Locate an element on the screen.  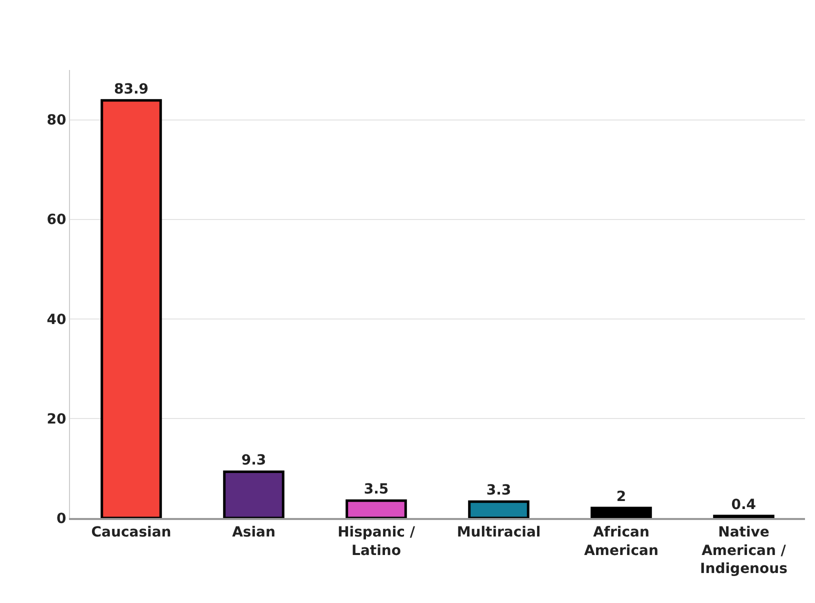
x-tick-label: Native American / Indigenous is located at coordinates (744, 550).